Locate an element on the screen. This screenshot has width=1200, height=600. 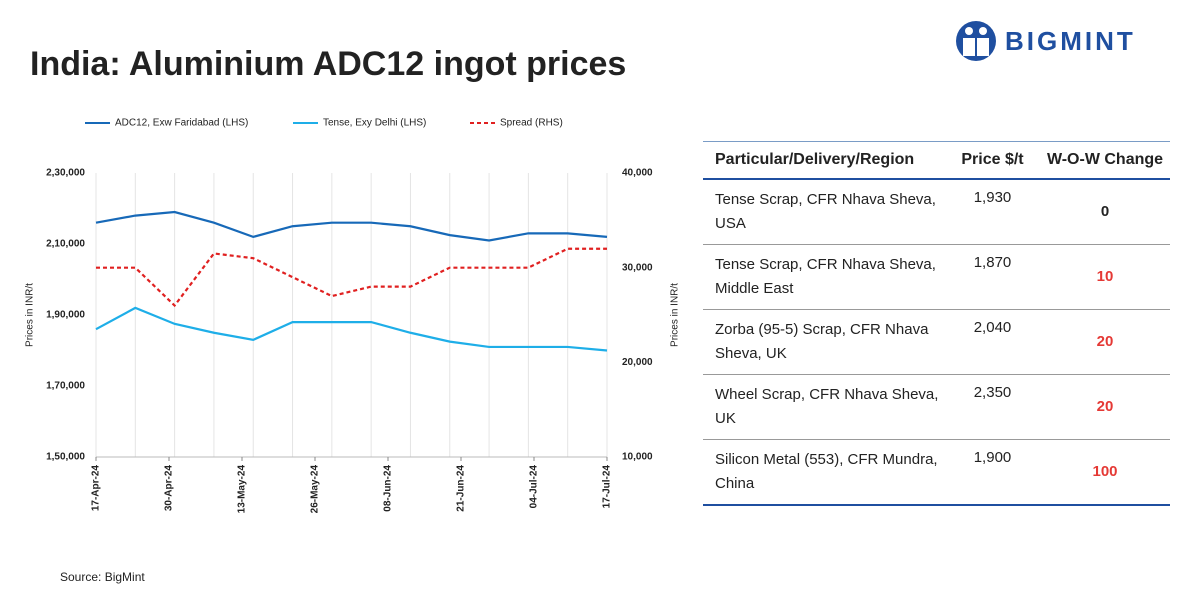
y2-tick-label: 20,000 is located at coordinates (637, 362).